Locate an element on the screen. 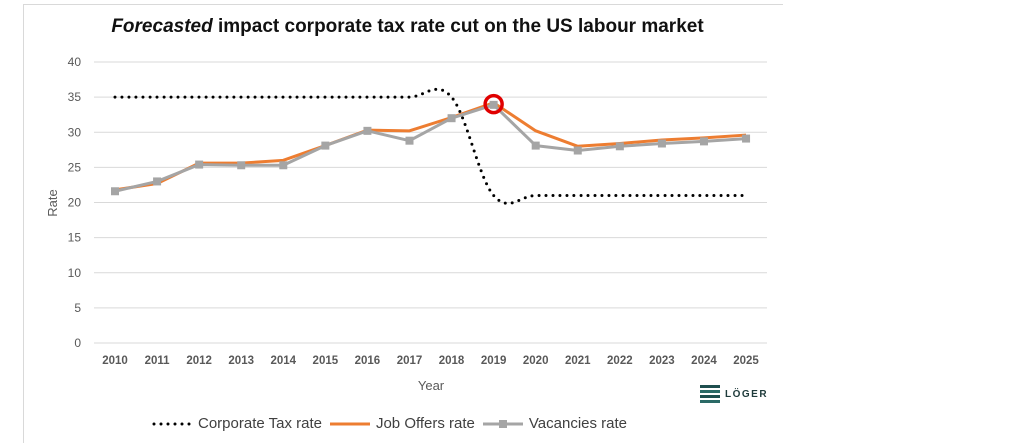 This screenshot has height=443, width=1020. y-tick-label: 5 is located at coordinates (77, 308).